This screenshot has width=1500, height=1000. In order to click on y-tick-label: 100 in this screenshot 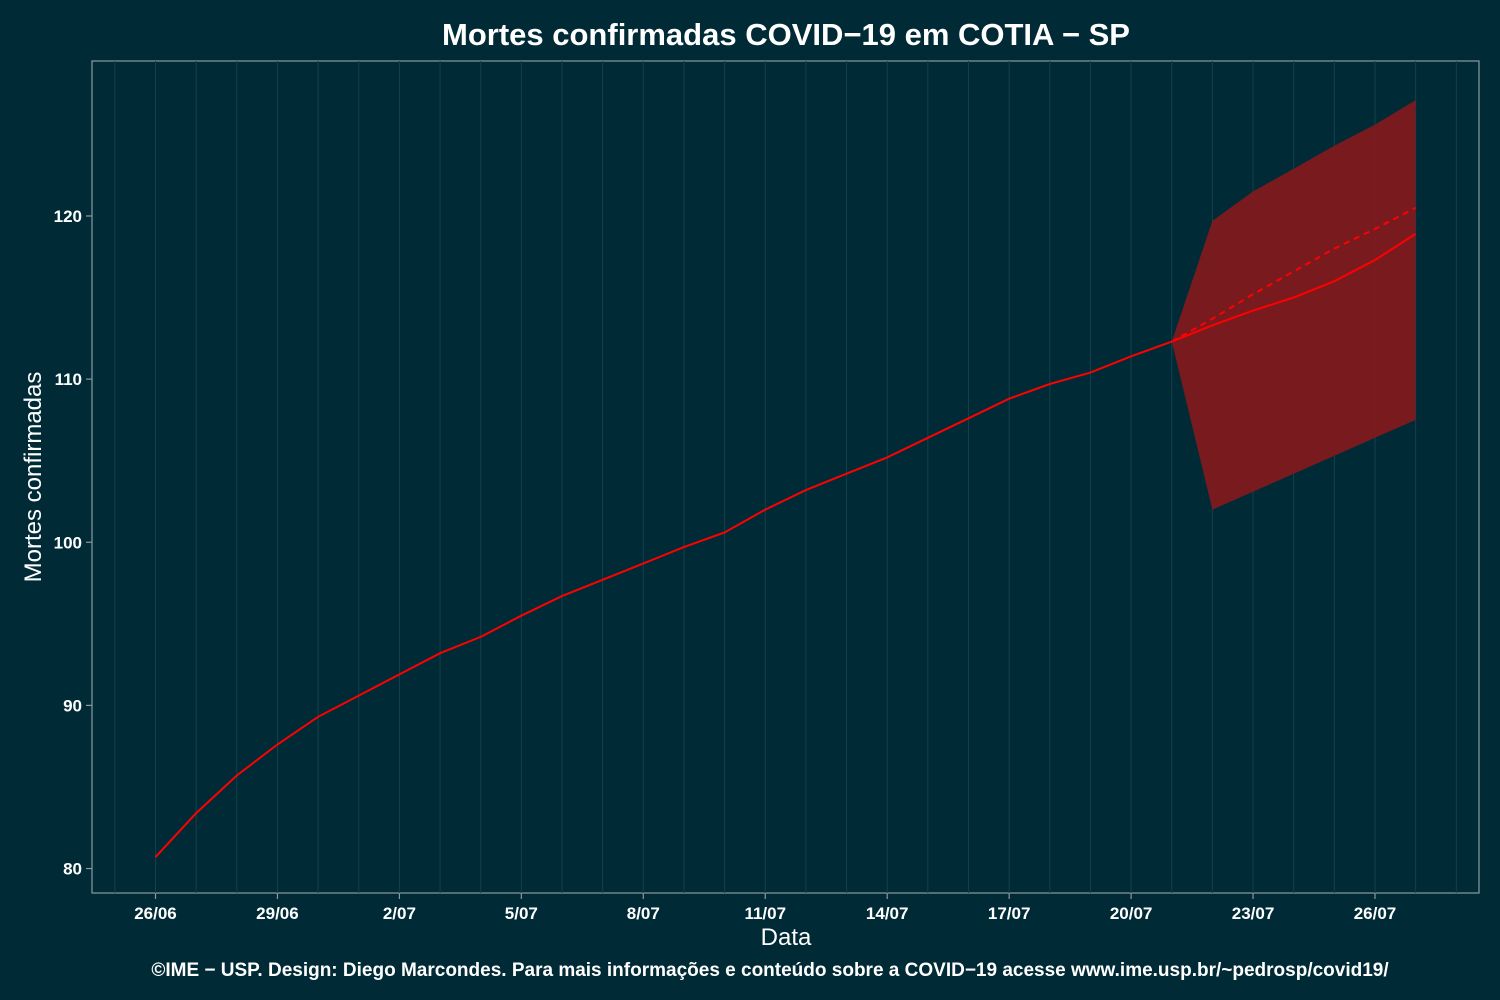, I will do `click(68, 542)`.